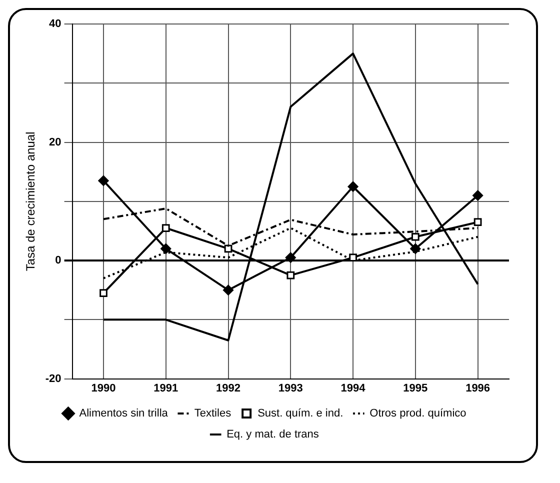 The width and height of the screenshot is (560, 483). Describe the element at coordinates (213, 414) in the screenshot. I see `legend-label: Textiles` at that location.